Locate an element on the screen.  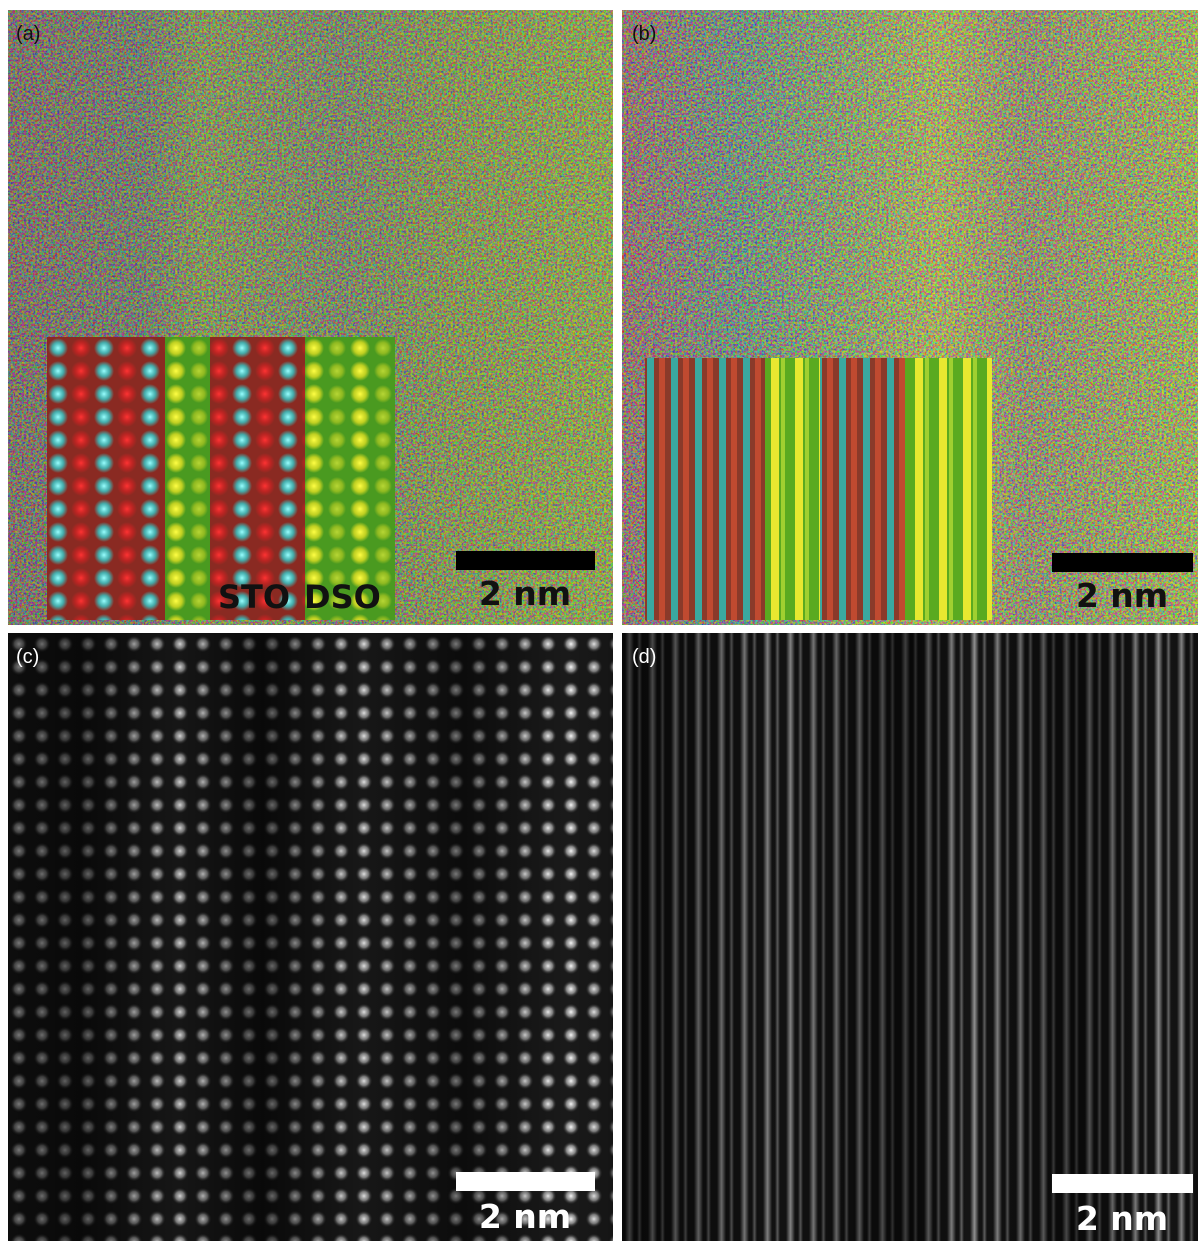
panel-label: (c) is located at coordinates (27, 657).